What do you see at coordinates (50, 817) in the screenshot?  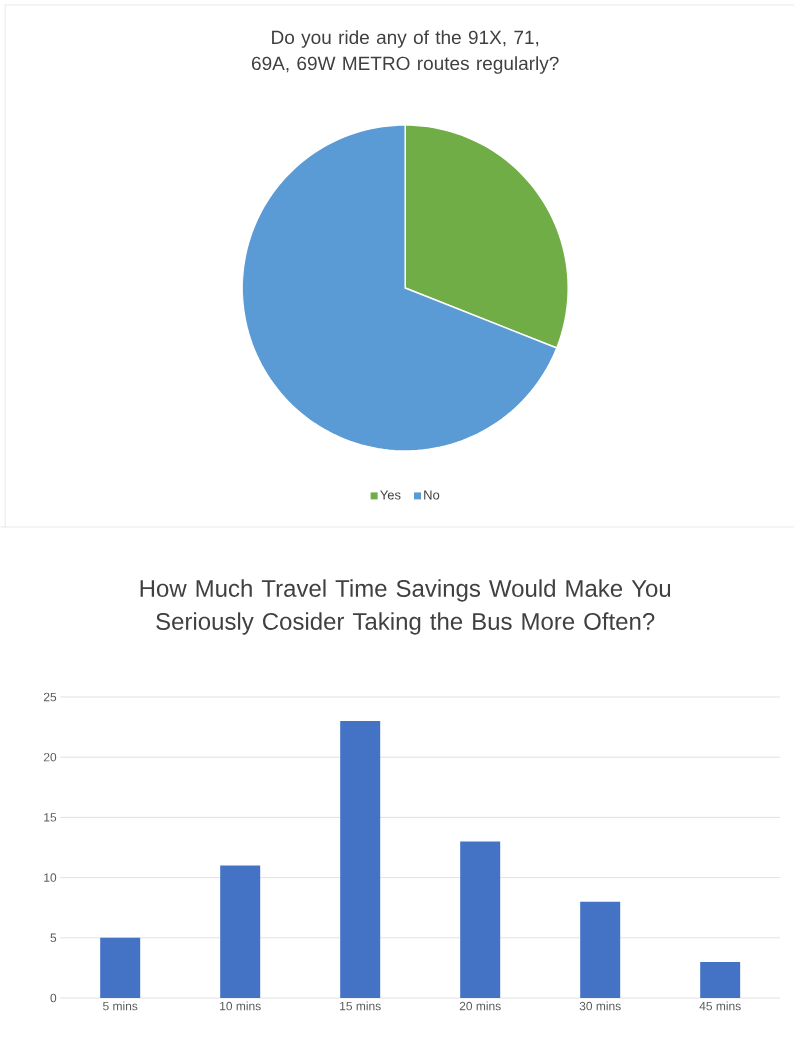 I see `y-tick-label: 15` at bounding box center [50, 817].